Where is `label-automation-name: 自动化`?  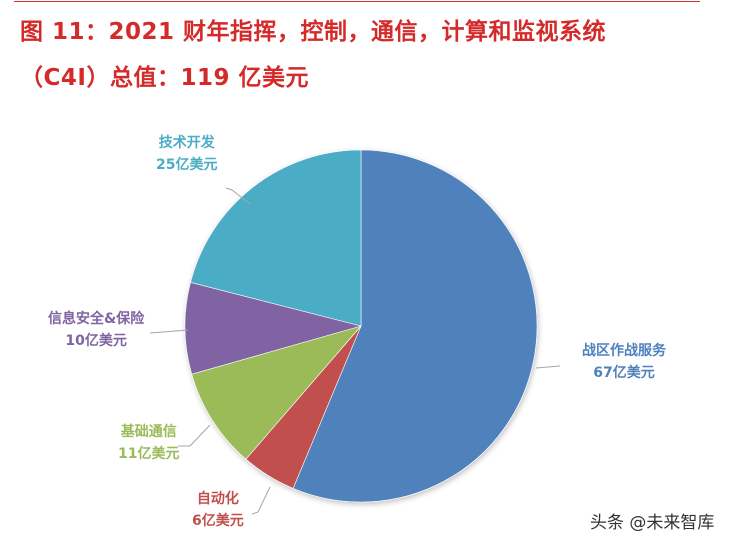
label-automation-name: 自动化 is located at coordinates (217, 499).